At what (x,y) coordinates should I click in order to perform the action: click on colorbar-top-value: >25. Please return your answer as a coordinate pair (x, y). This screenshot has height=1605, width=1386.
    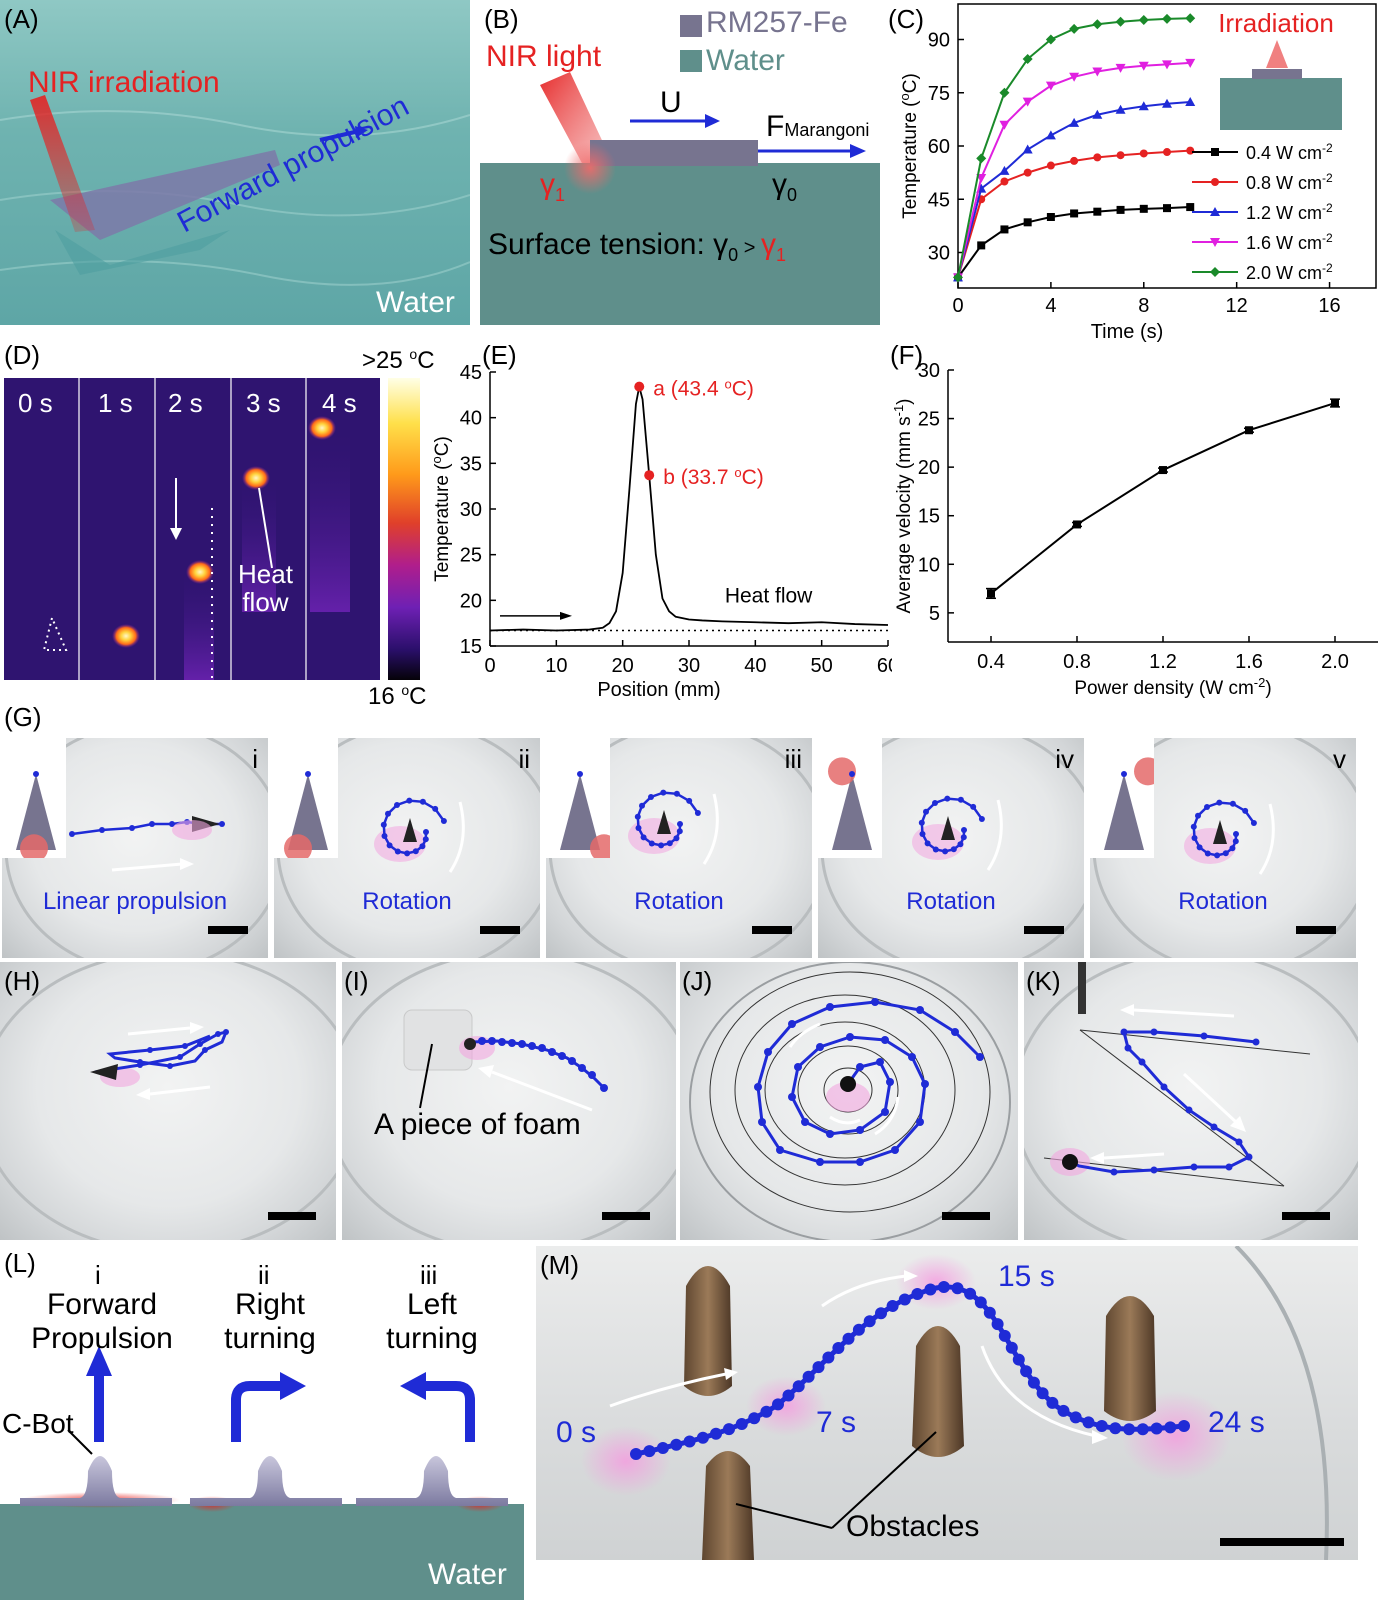
    Looking at the image, I should click on (386, 360).